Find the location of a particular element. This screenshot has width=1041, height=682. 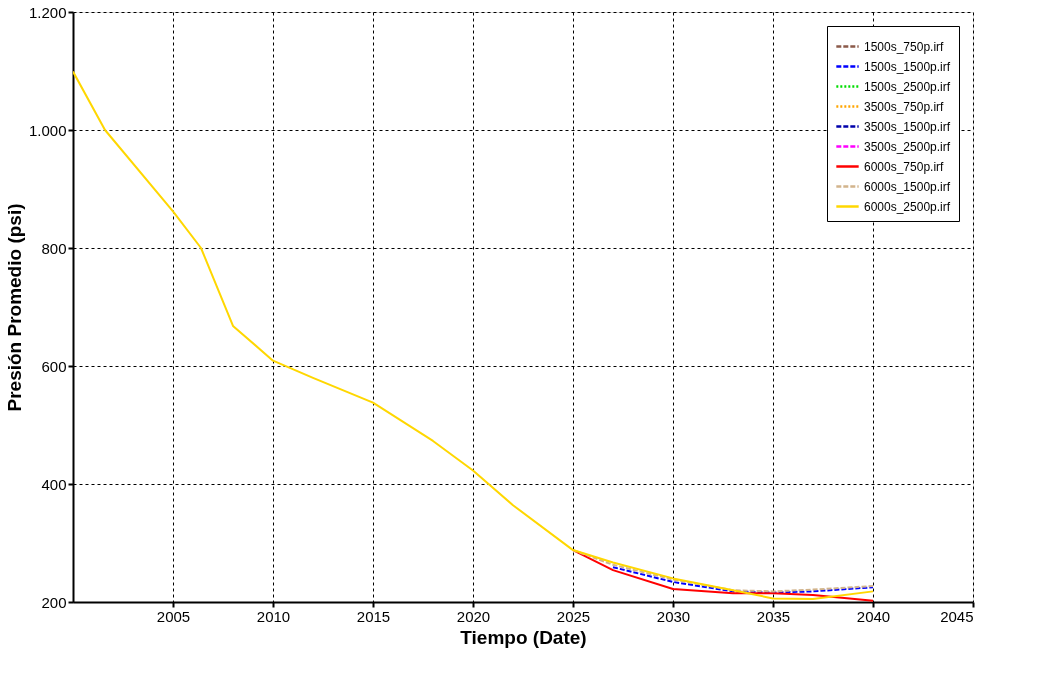

y-tick-label: 600 is located at coordinates (54, 366).